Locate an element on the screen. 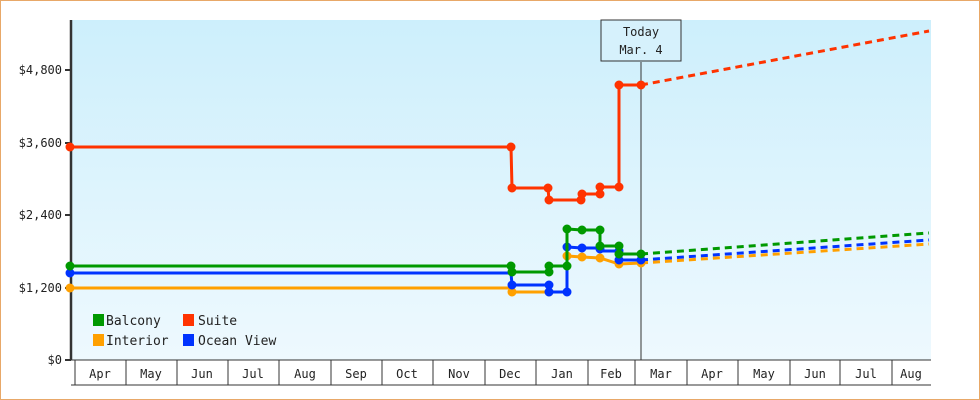 Image resolution: width=980 pixels, height=400 pixels. suite-projection is located at coordinates (785, 58).